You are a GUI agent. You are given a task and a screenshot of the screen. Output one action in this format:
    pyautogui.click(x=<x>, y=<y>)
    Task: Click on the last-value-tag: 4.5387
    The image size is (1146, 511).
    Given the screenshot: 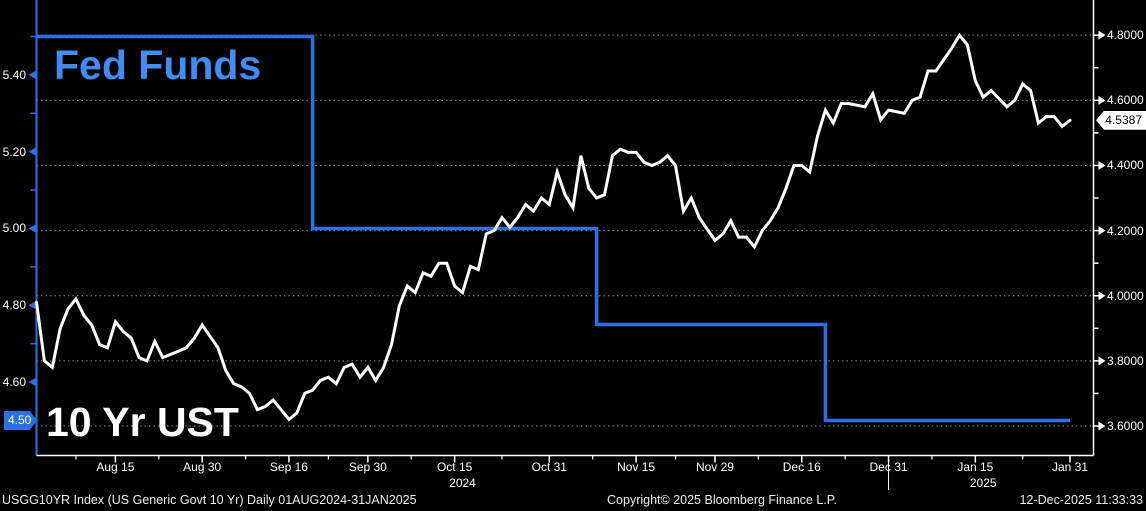 What is the action you would take?
    pyautogui.click(x=1121, y=120)
    